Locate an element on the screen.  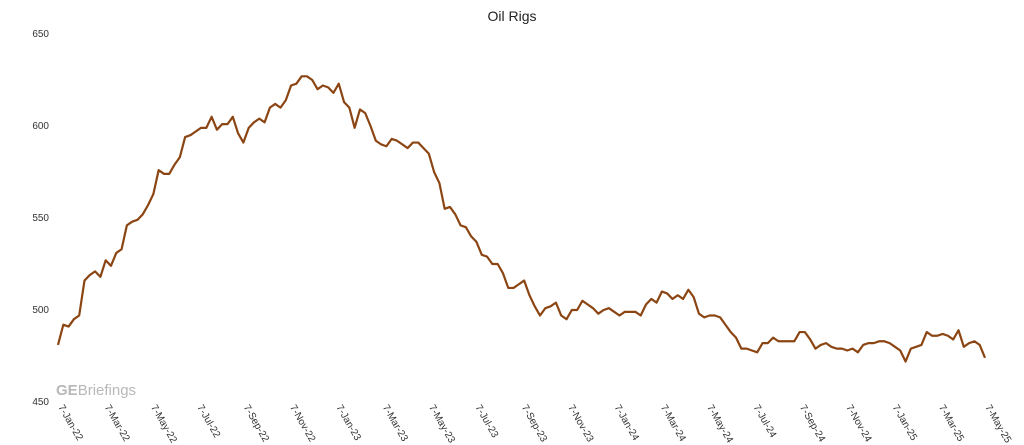
x-tick-label: 7-Sep-23 is located at coordinates (534, 424).